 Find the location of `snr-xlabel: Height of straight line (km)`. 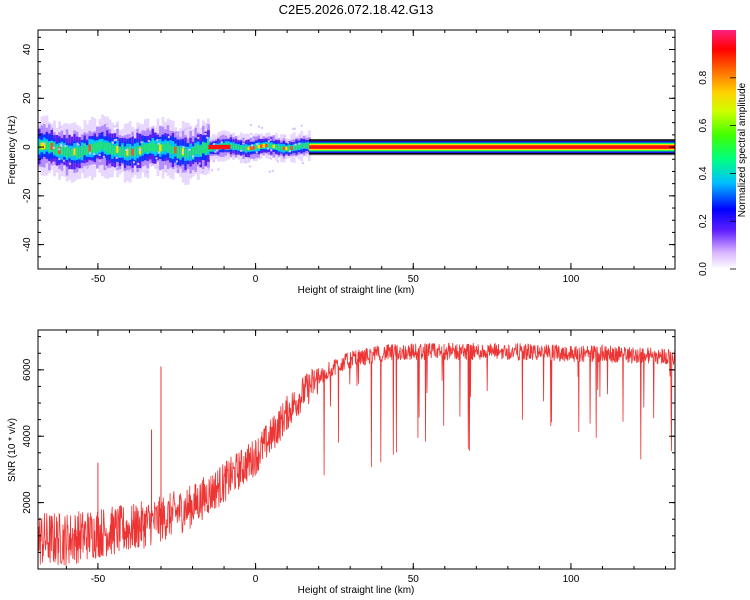

snr-xlabel: Height of straight line (km) is located at coordinates (356, 590).